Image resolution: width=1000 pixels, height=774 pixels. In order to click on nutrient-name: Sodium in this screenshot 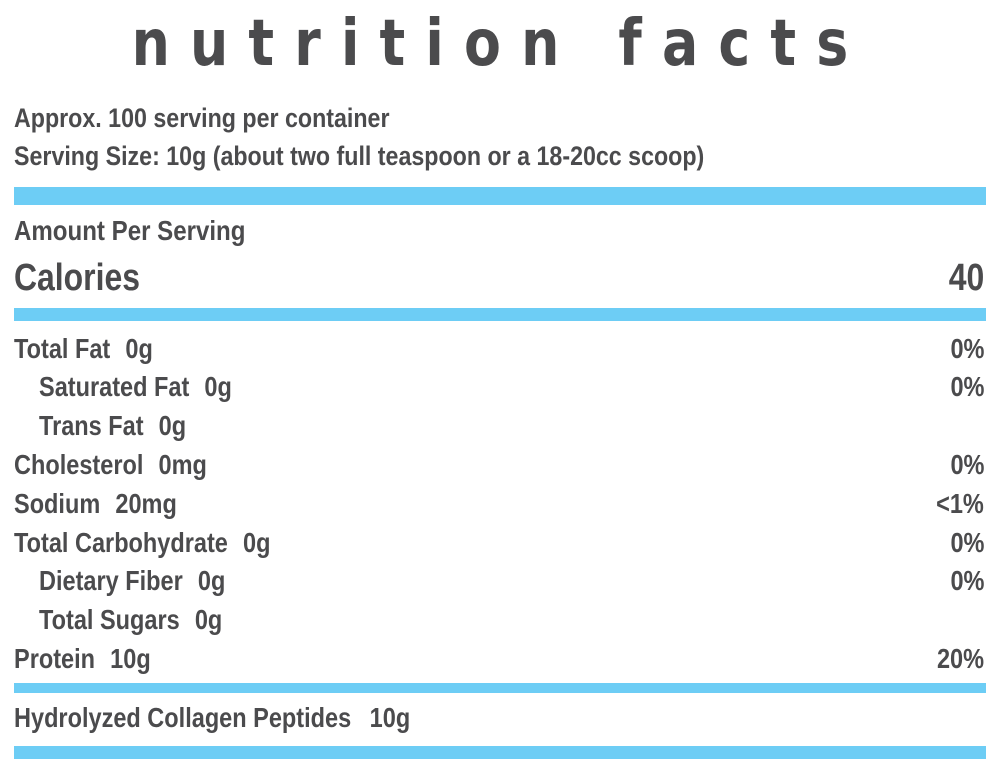, I will do `click(57, 503)`.